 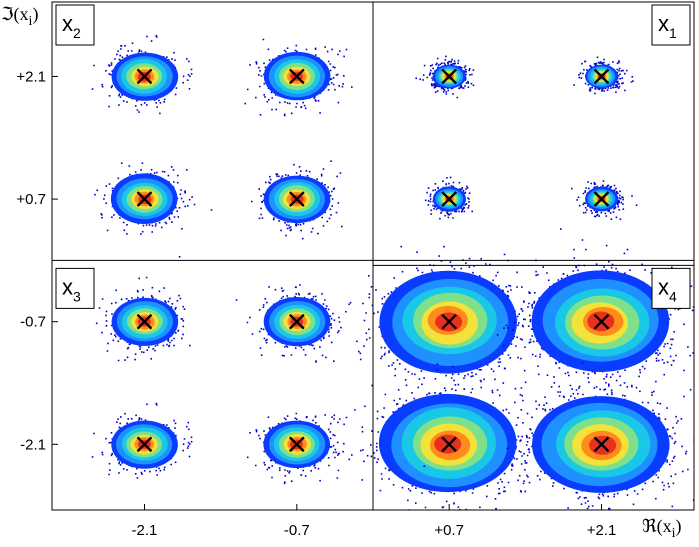 I want to click on quadrant-label-x3: x3, so click(x=75, y=288).